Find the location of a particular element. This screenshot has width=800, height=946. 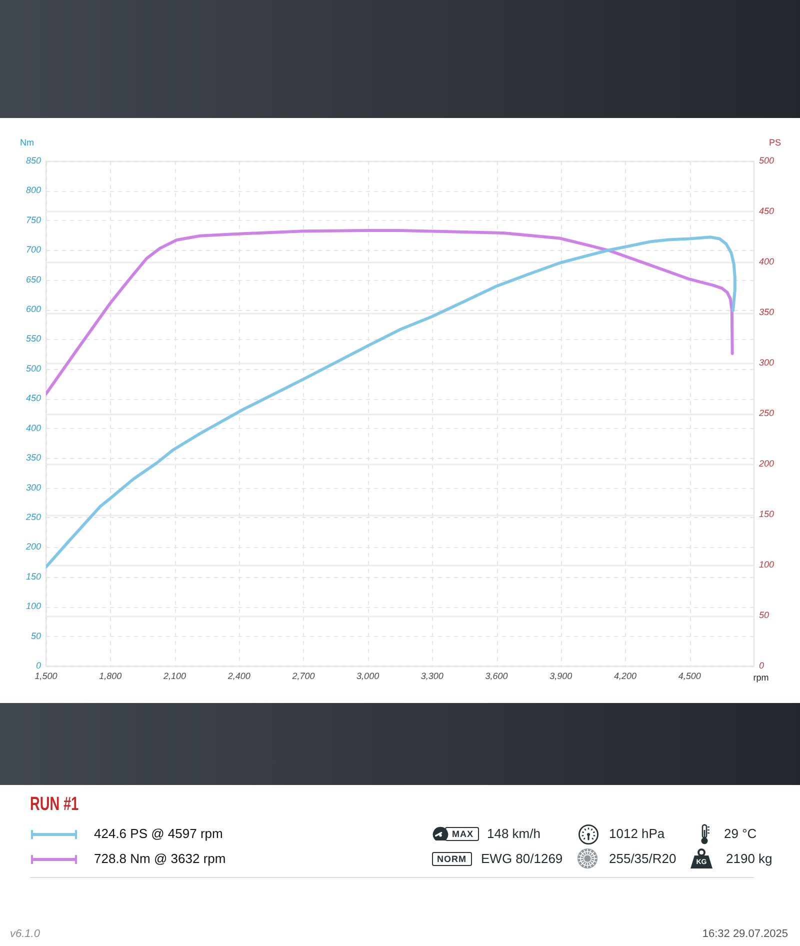

y-tick-label: 850 is located at coordinates (33, 161).